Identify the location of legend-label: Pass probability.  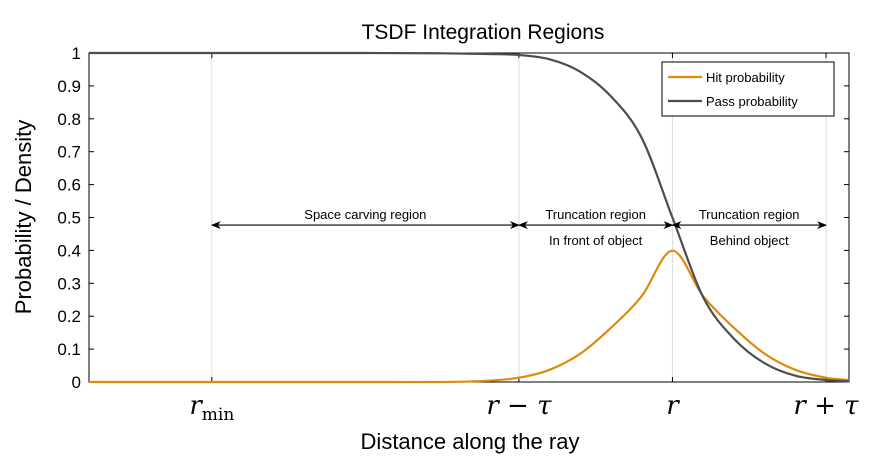
(752, 101).